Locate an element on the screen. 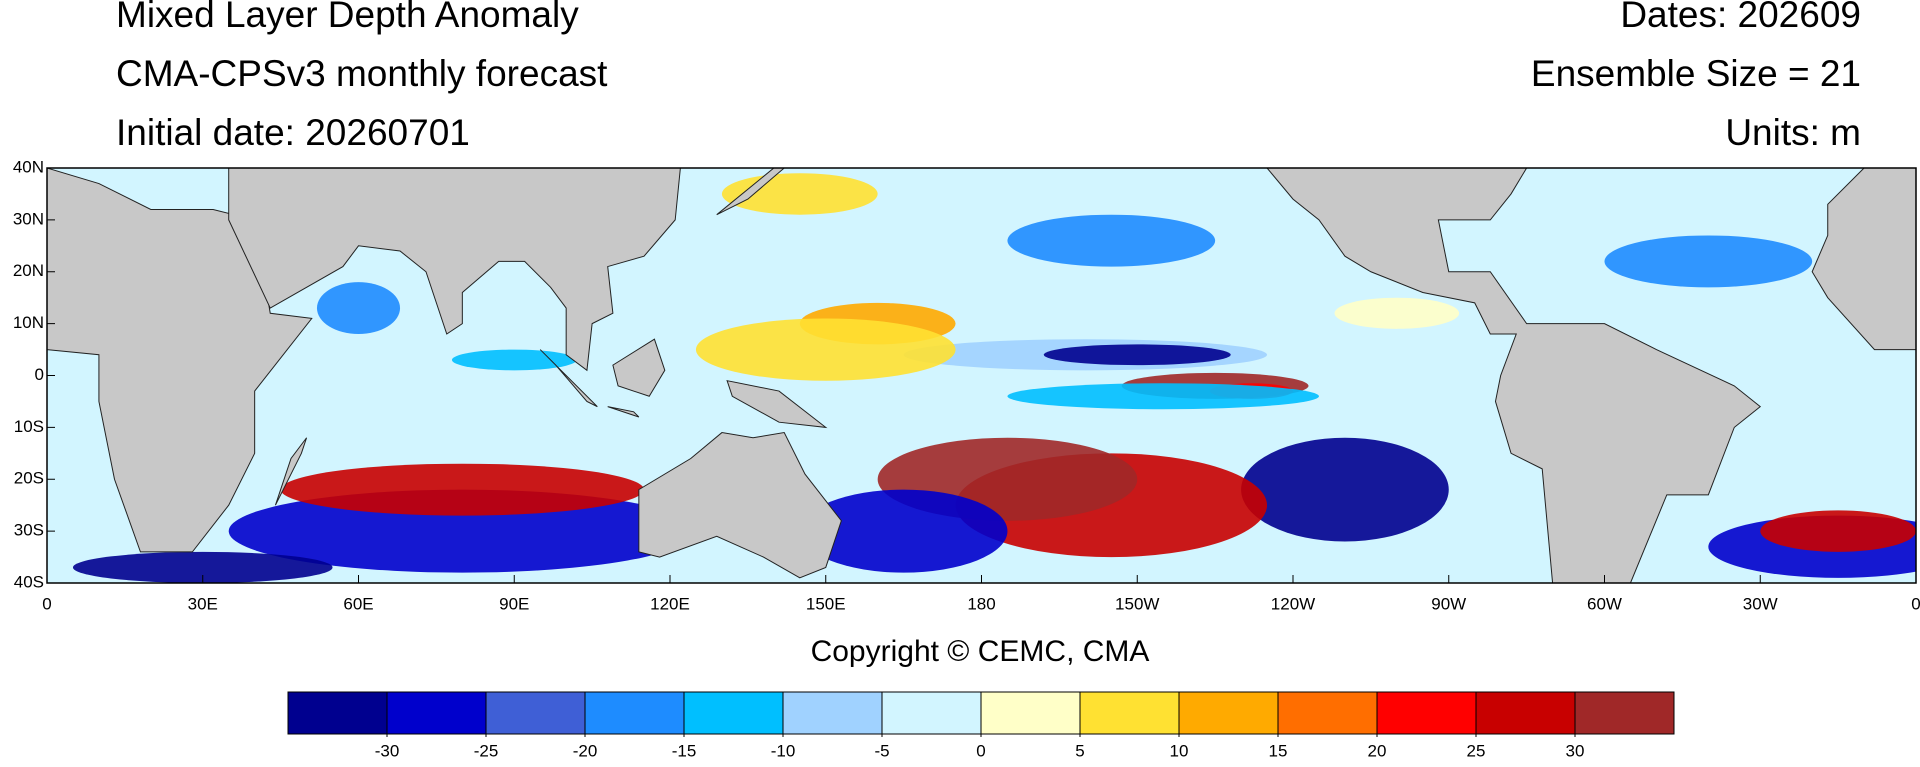 The image size is (1920, 767). colorbar-label: -20 is located at coordinates (585, 750).